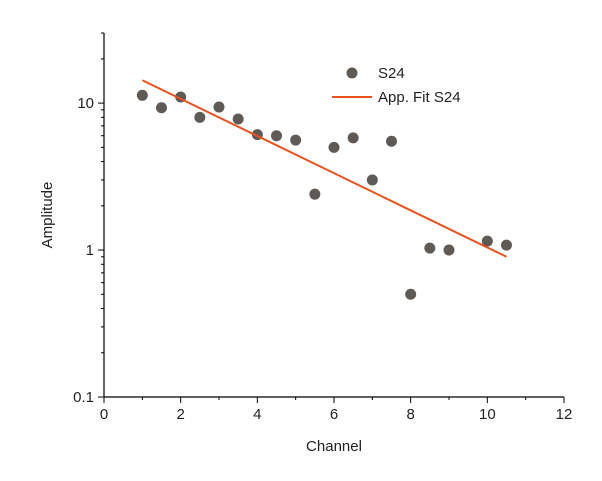  What do you see at coordinates (334, 446) in the screenshot?
I see `x-axis-title: Channel` at bounding box center [334, 446].